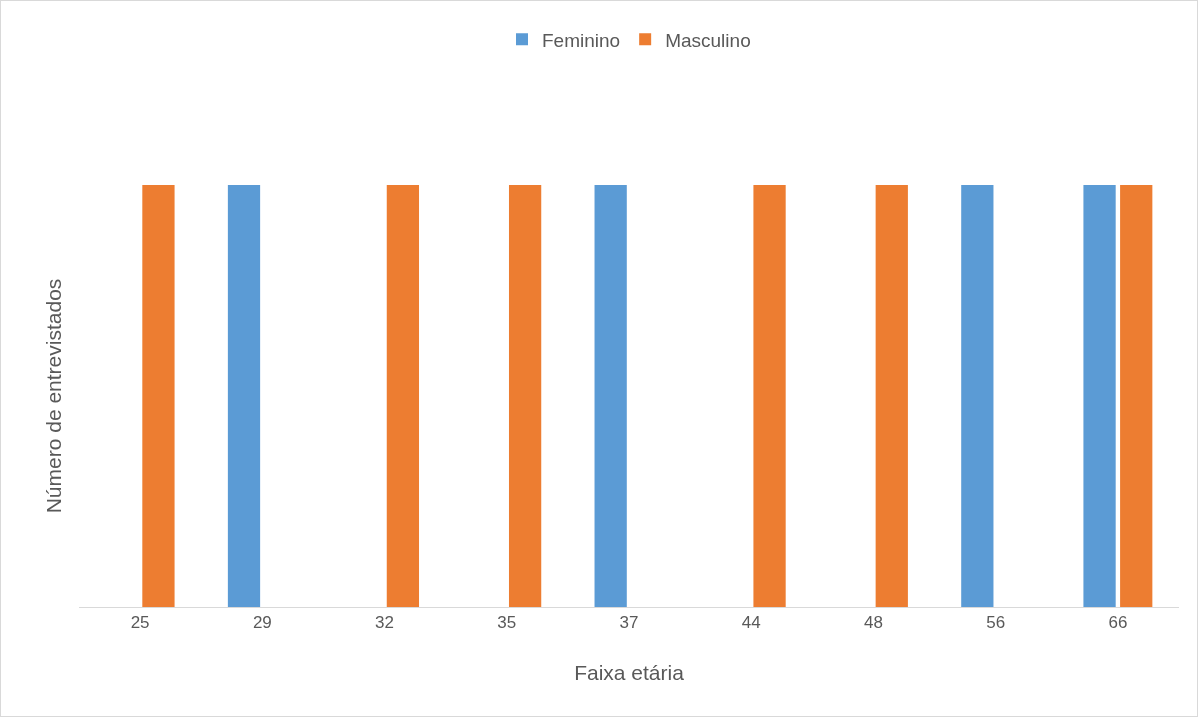  I want to click on x-tick-label: 35, so click(507, 623).